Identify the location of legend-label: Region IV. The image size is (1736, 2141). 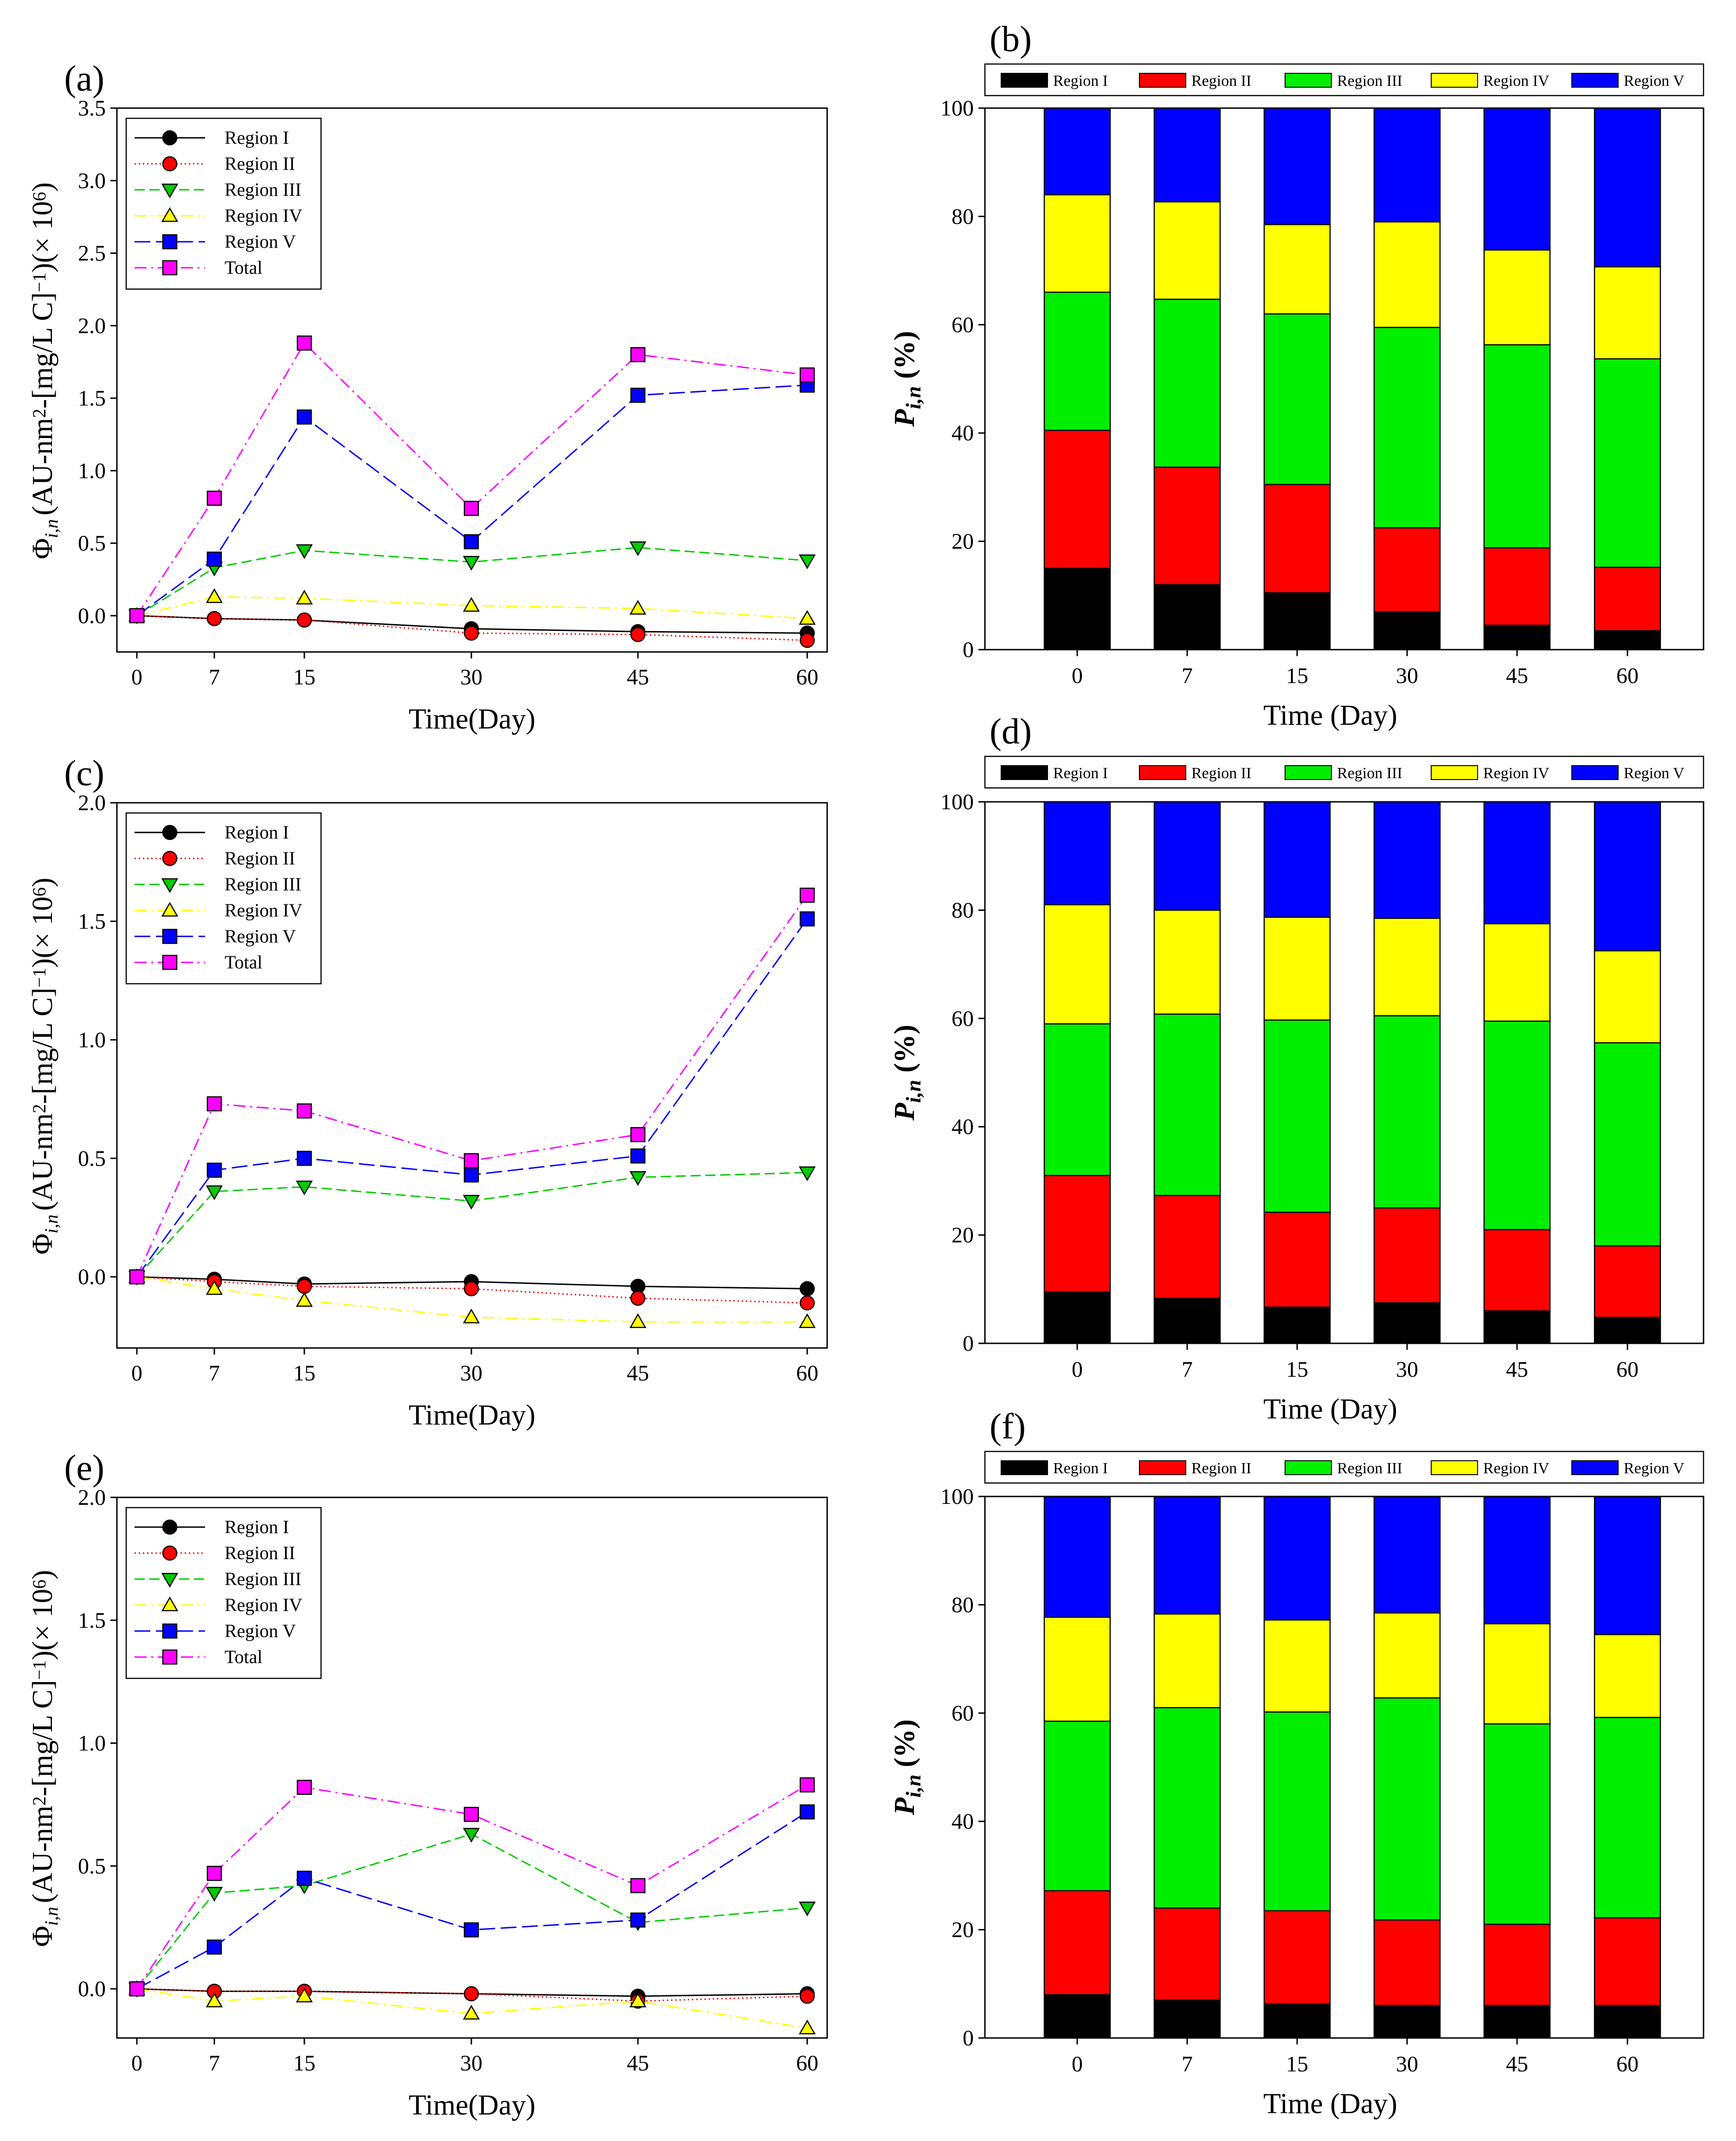
(263, 215).